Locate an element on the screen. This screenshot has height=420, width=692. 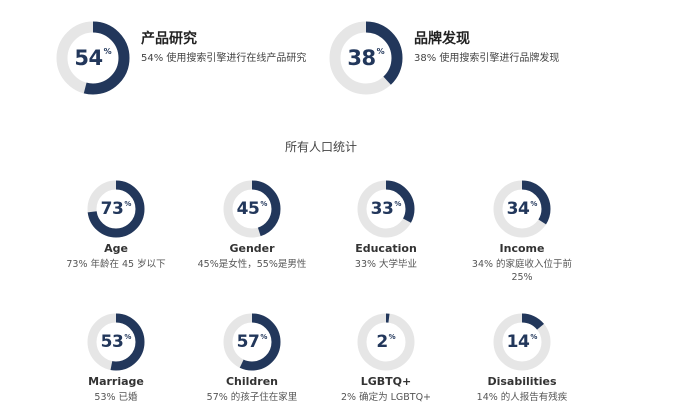
stat-value: 57 is located at coordinates (248, 342).